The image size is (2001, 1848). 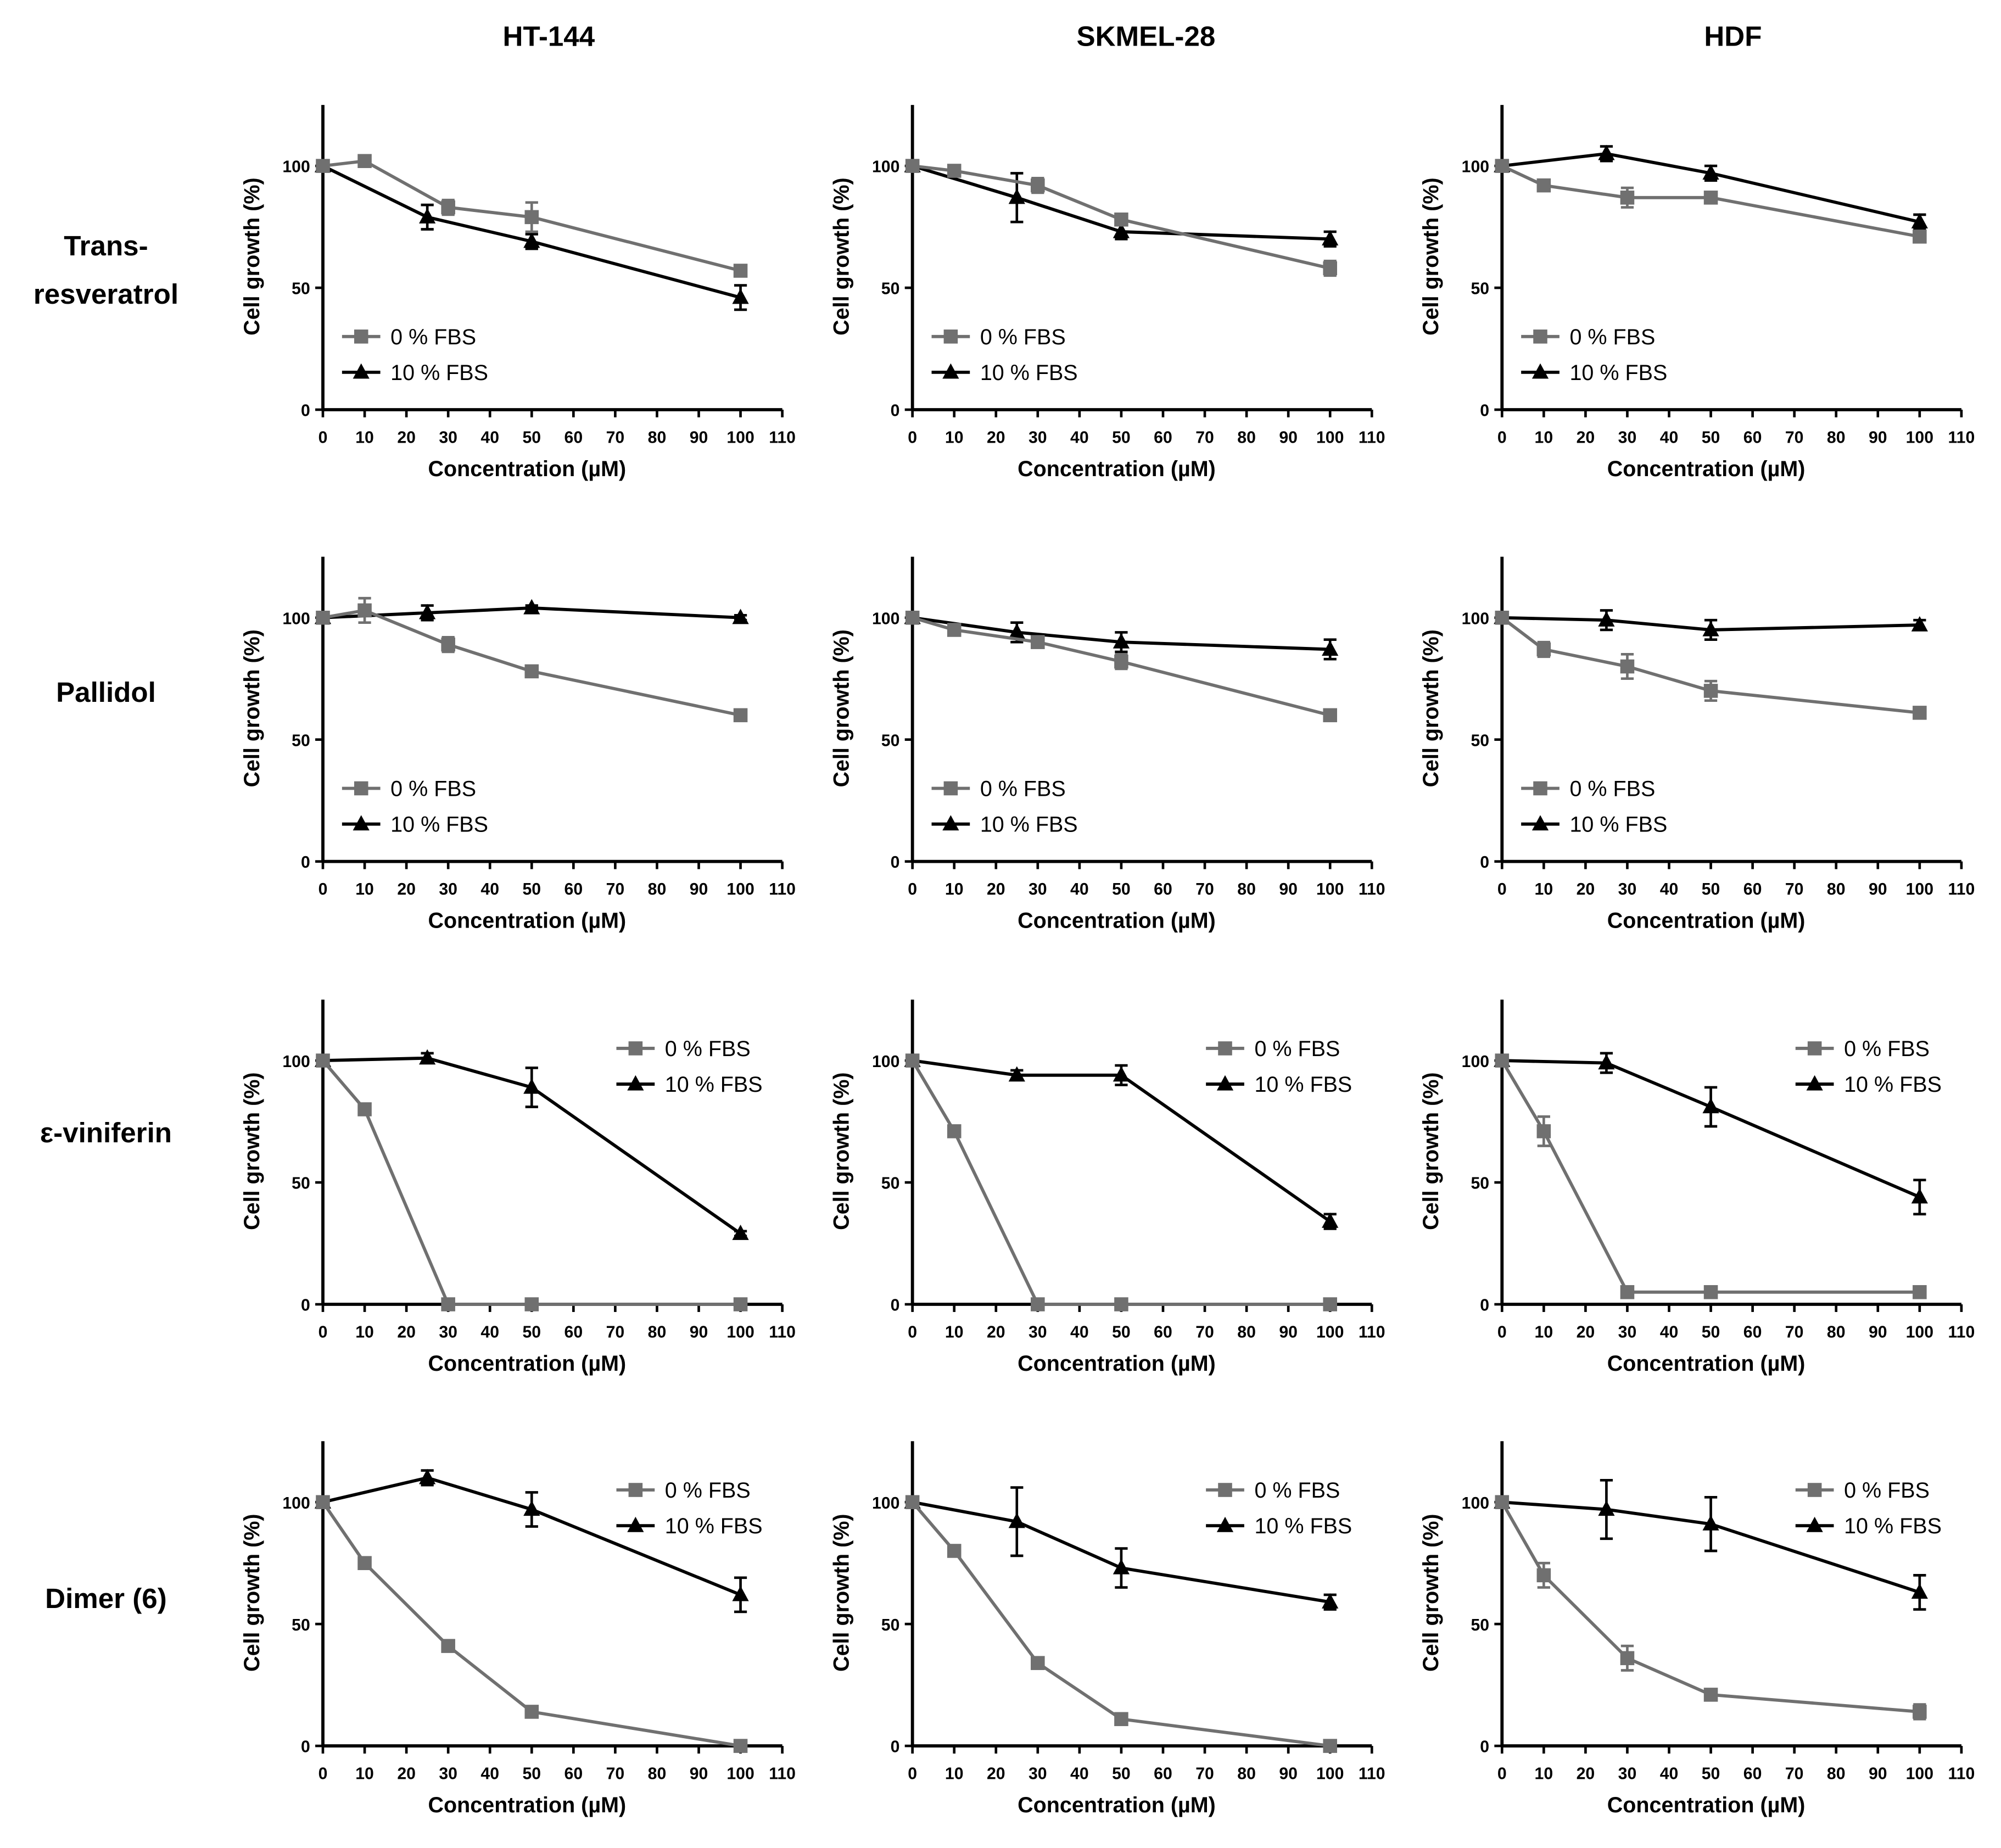 What do you see at coordinates (1868, 1508) in the screenshot?
I see `legend: 0 % FBS 10 % FBS` at bounding box center [1868, 1508].